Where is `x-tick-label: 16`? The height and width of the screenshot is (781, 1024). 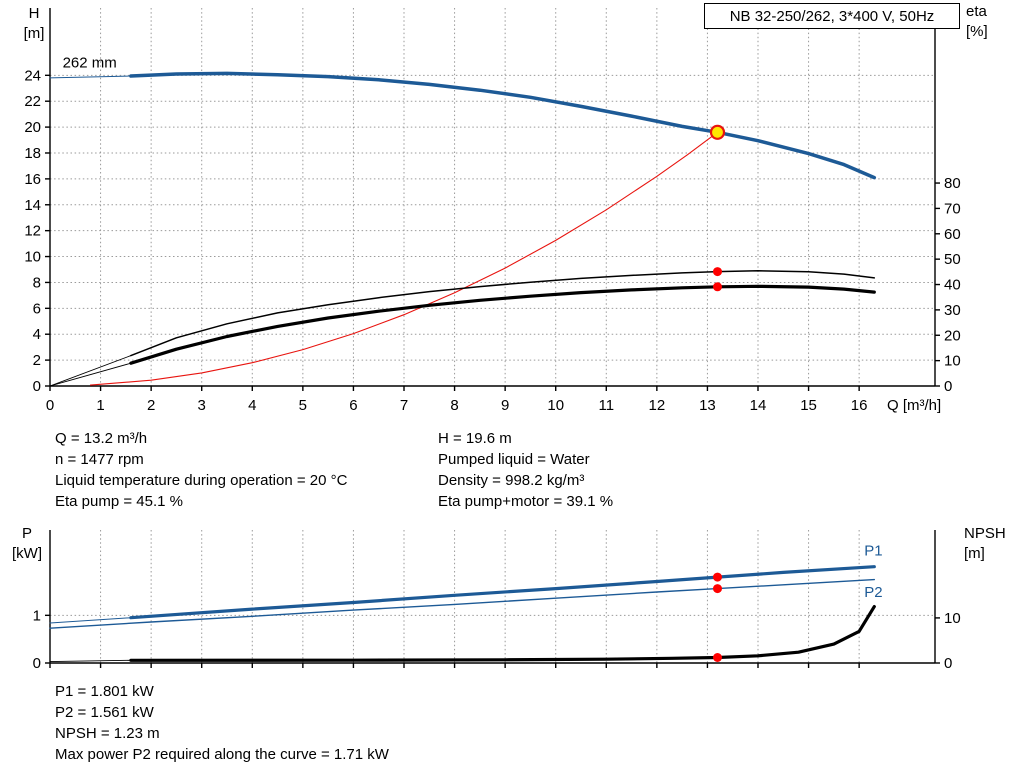
x-tick-label: 16 is located at coordinates (859, 405).